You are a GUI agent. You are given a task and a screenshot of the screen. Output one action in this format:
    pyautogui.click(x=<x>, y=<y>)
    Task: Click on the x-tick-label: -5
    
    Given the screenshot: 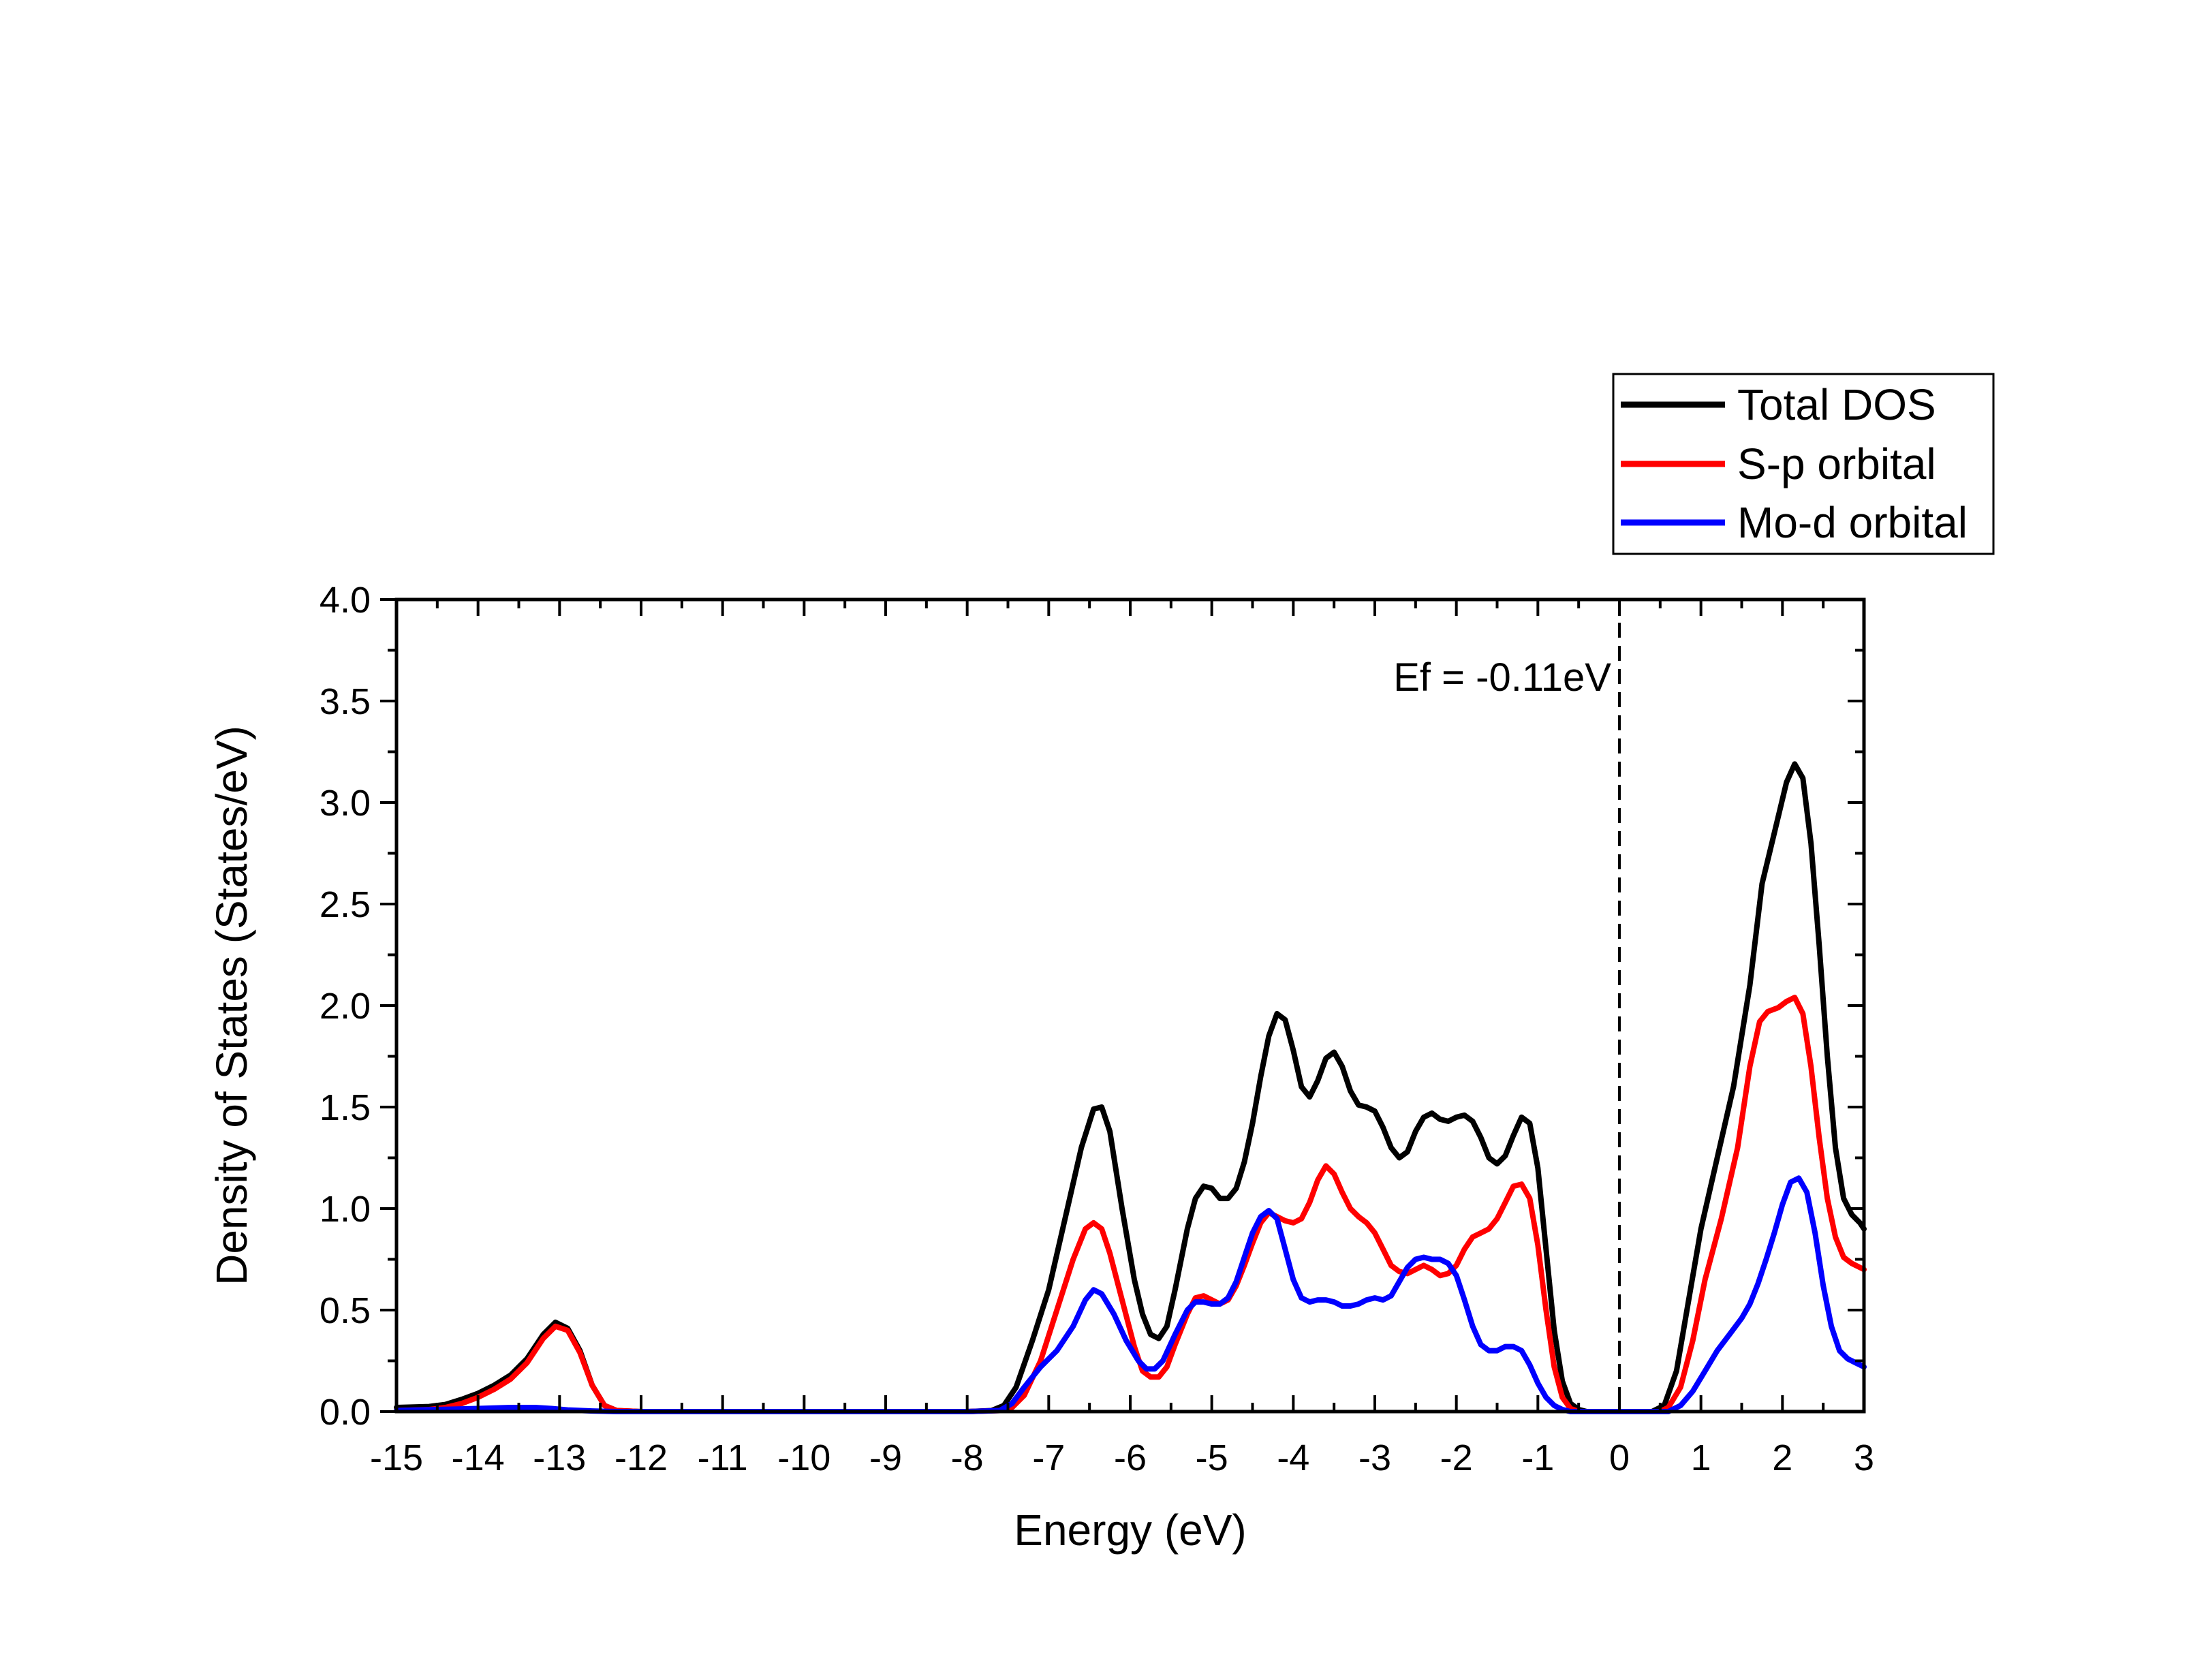 What is the action you would take?
    pyautogui.click(x=1212, y=1457)
    